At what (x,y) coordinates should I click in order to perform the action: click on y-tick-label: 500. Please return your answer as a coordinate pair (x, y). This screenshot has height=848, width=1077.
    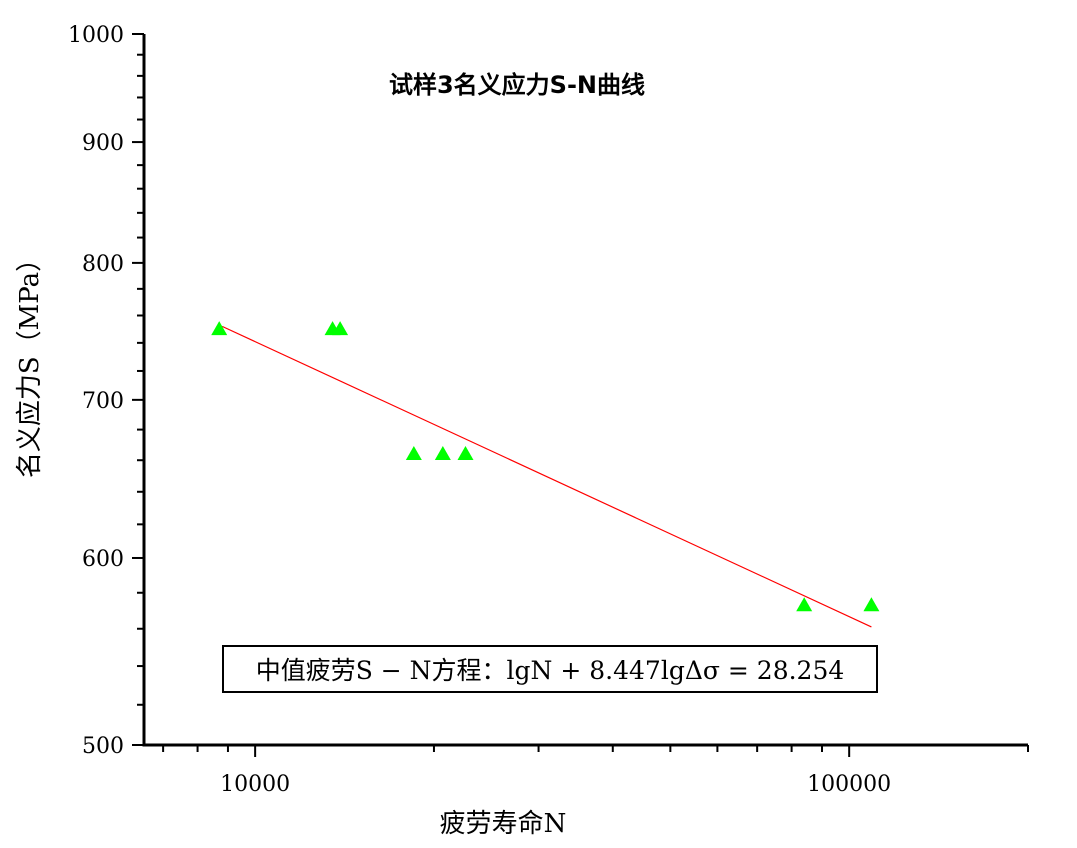
    Looking at the image, I should click on (103, 746).